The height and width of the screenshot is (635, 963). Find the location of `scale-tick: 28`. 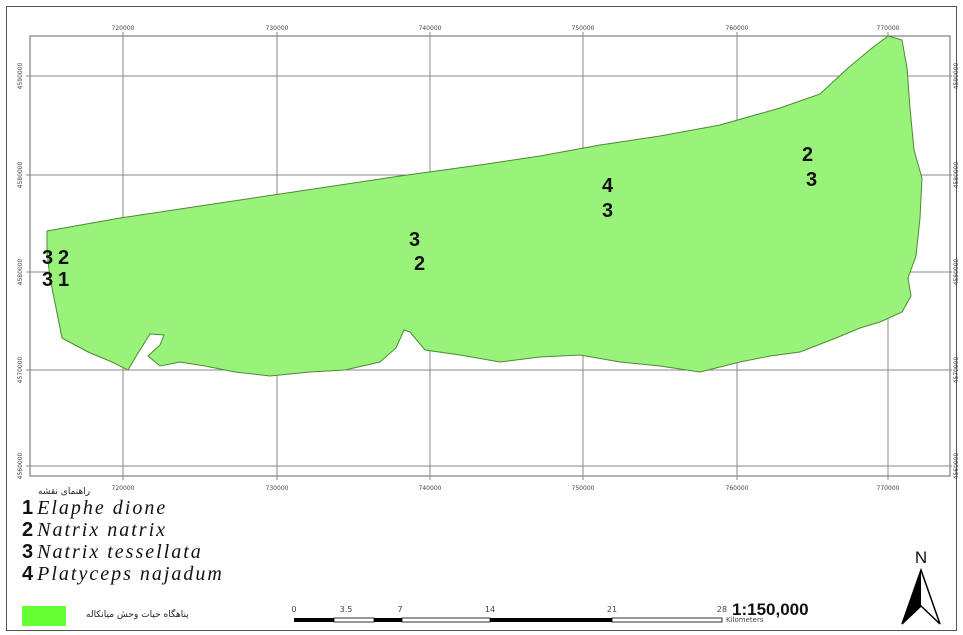

scale-tick: 28 is located at coordinates (722, 609).